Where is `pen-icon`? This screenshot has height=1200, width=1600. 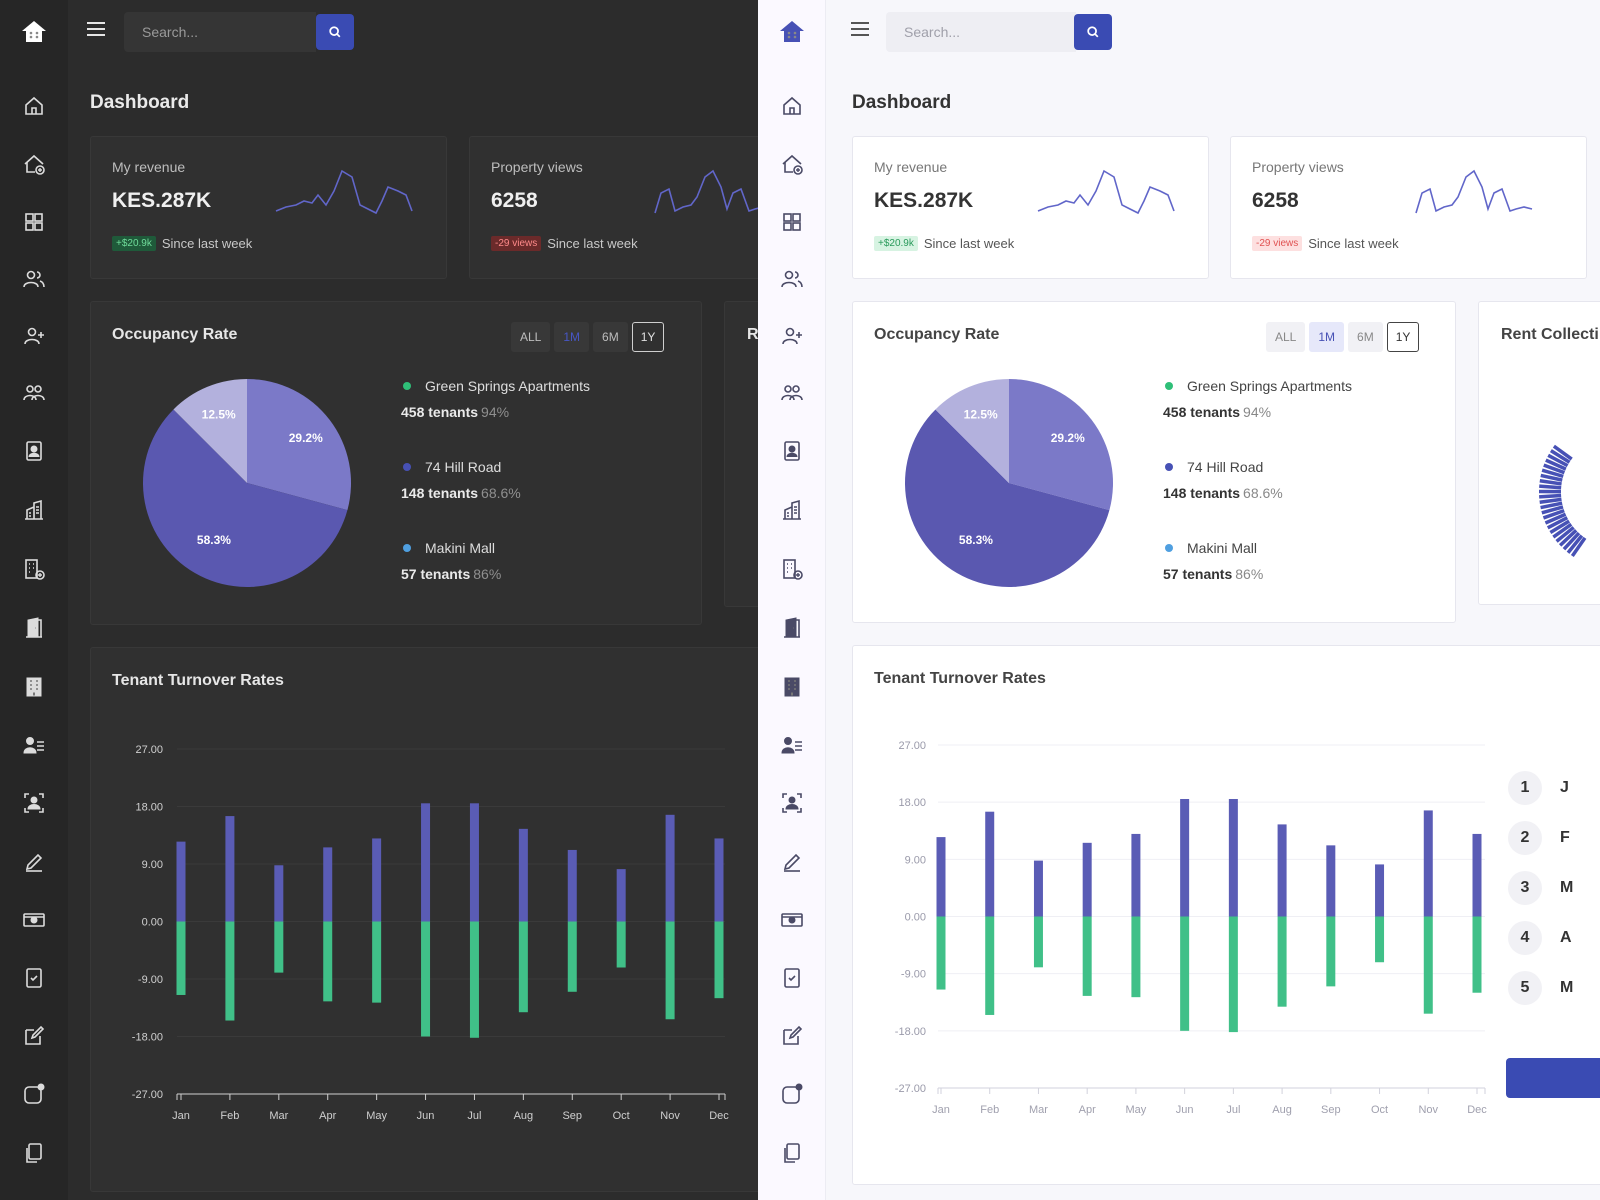
pen-icon is located at coordinates (34, 862).